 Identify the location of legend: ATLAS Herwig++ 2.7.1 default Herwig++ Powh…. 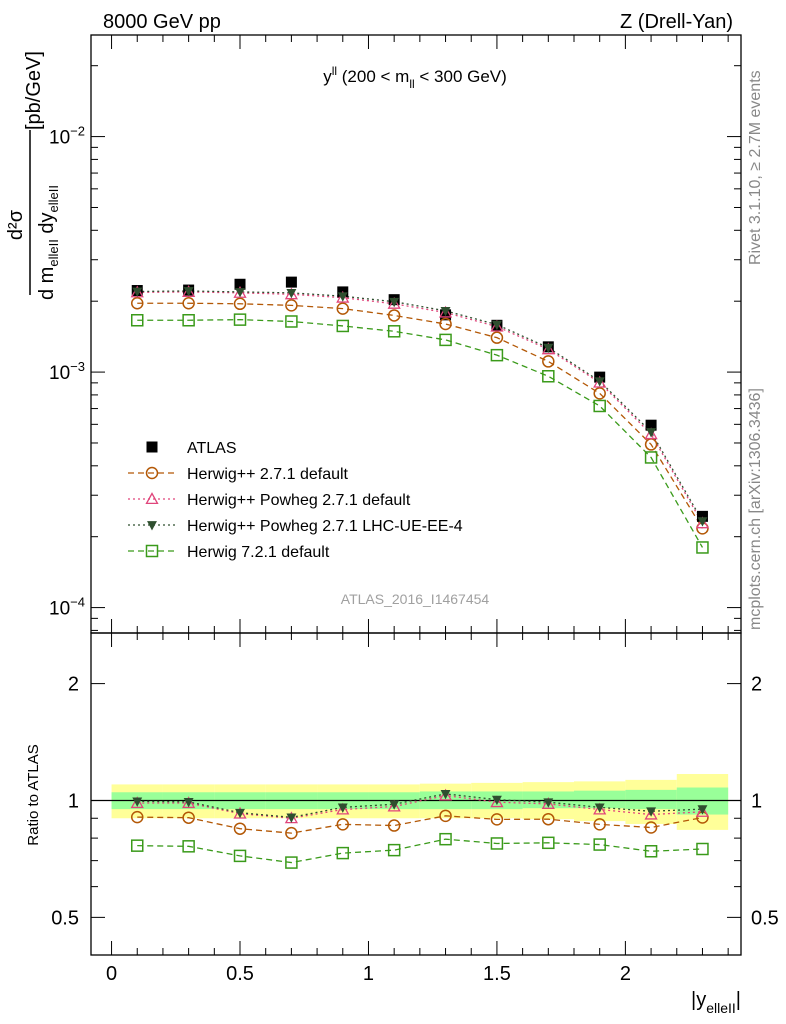
(295, 500).